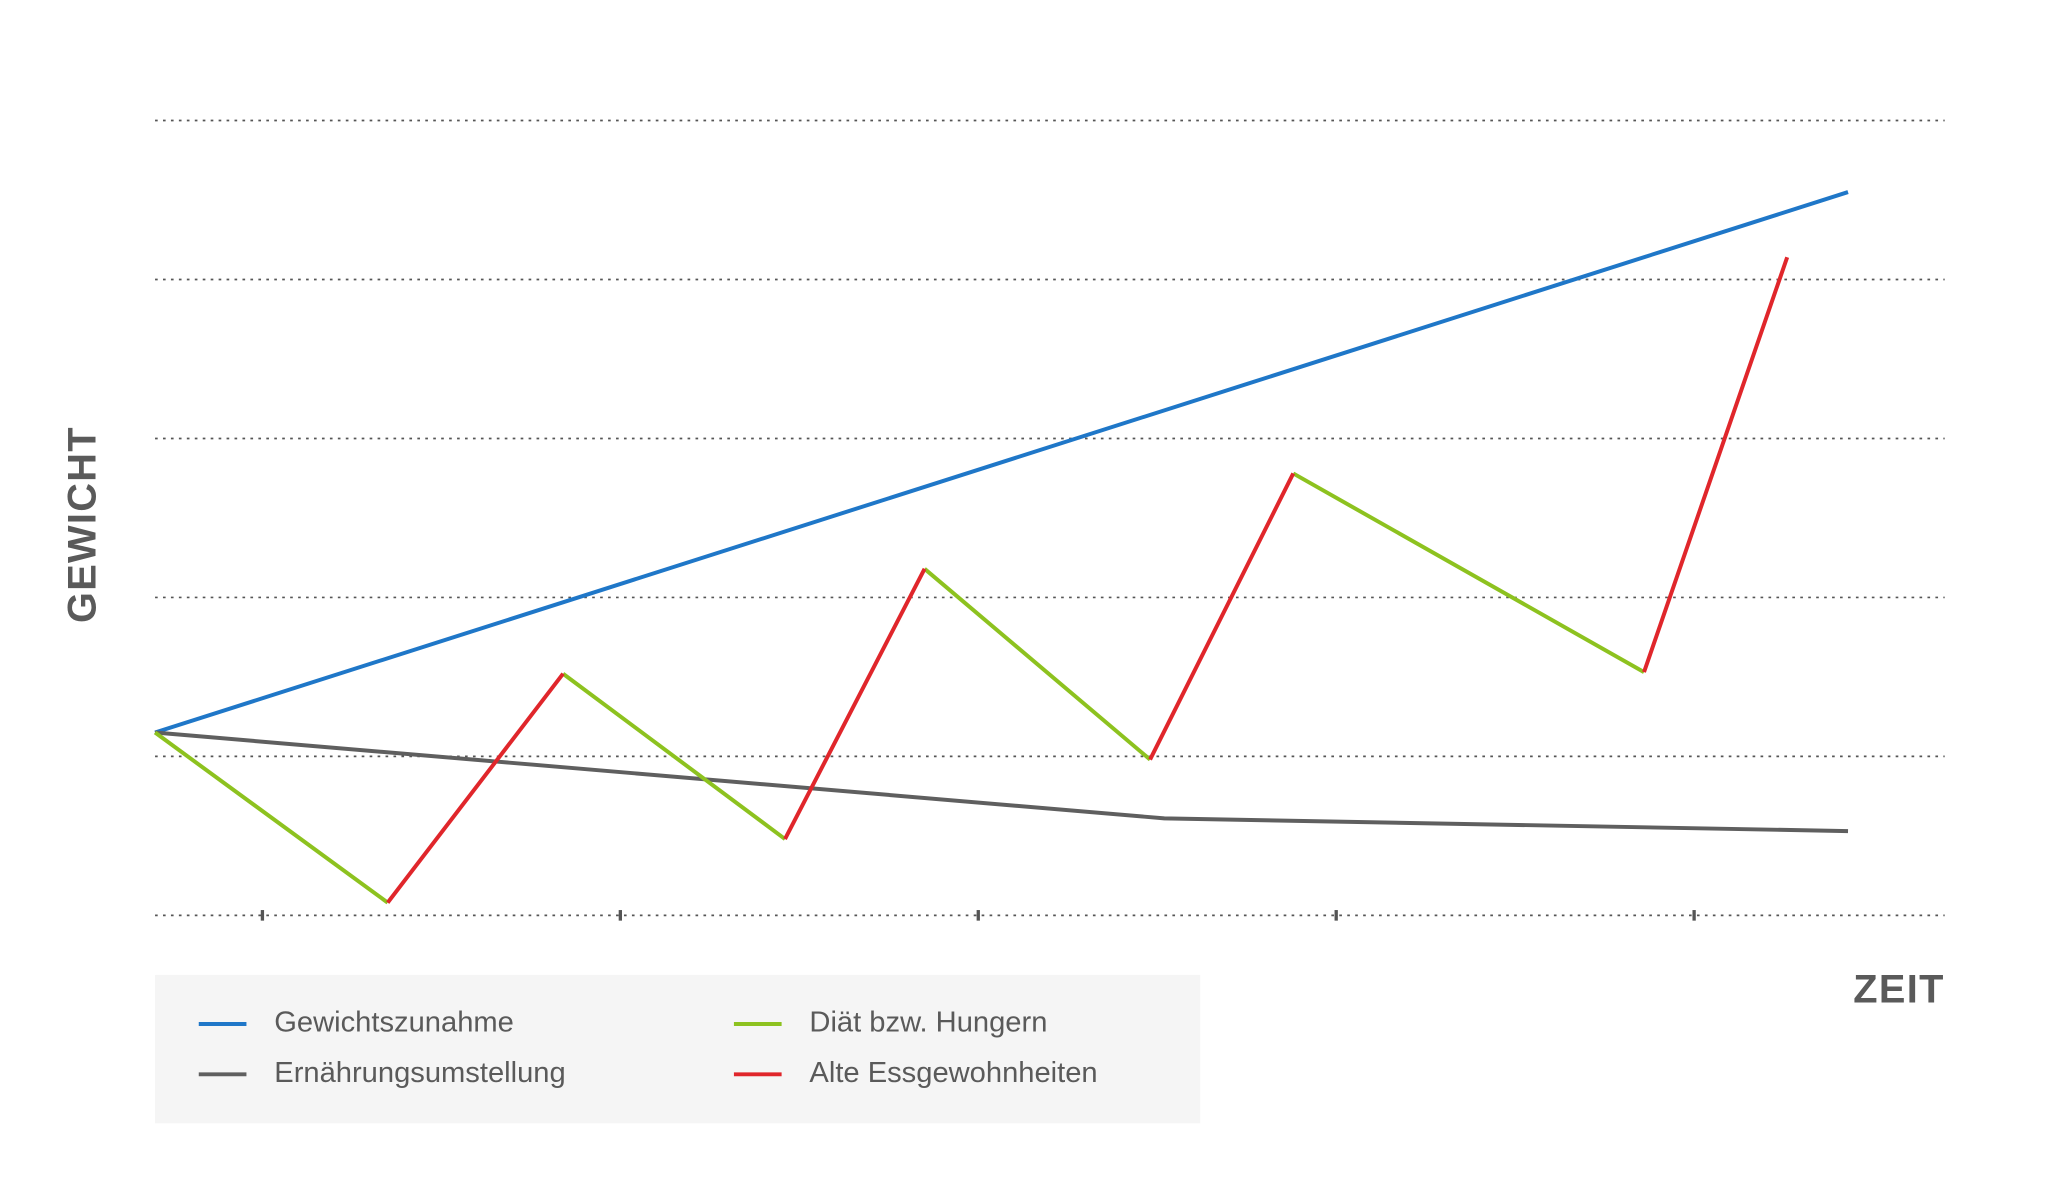 The height and width of the screenshot is (1182, 2056). I want to click on legend-label: Gewichtszunahme, so click(394, 1023).